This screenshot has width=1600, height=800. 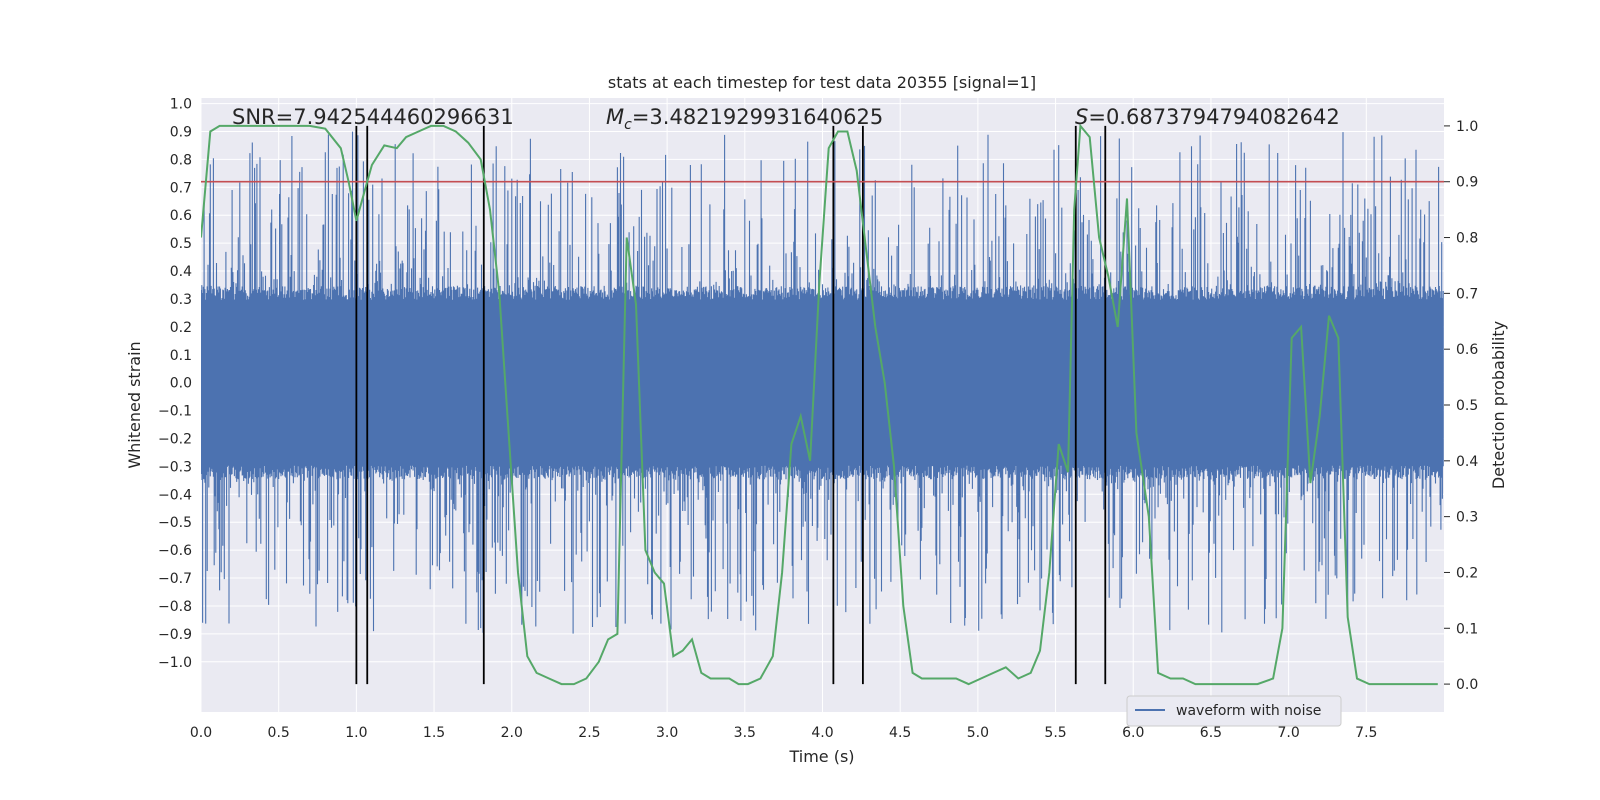 What do you see at coordinates (1366, 733) in the screenshot?
I see `x-tick-label: 7.5` at bounding box center [1366, 733].